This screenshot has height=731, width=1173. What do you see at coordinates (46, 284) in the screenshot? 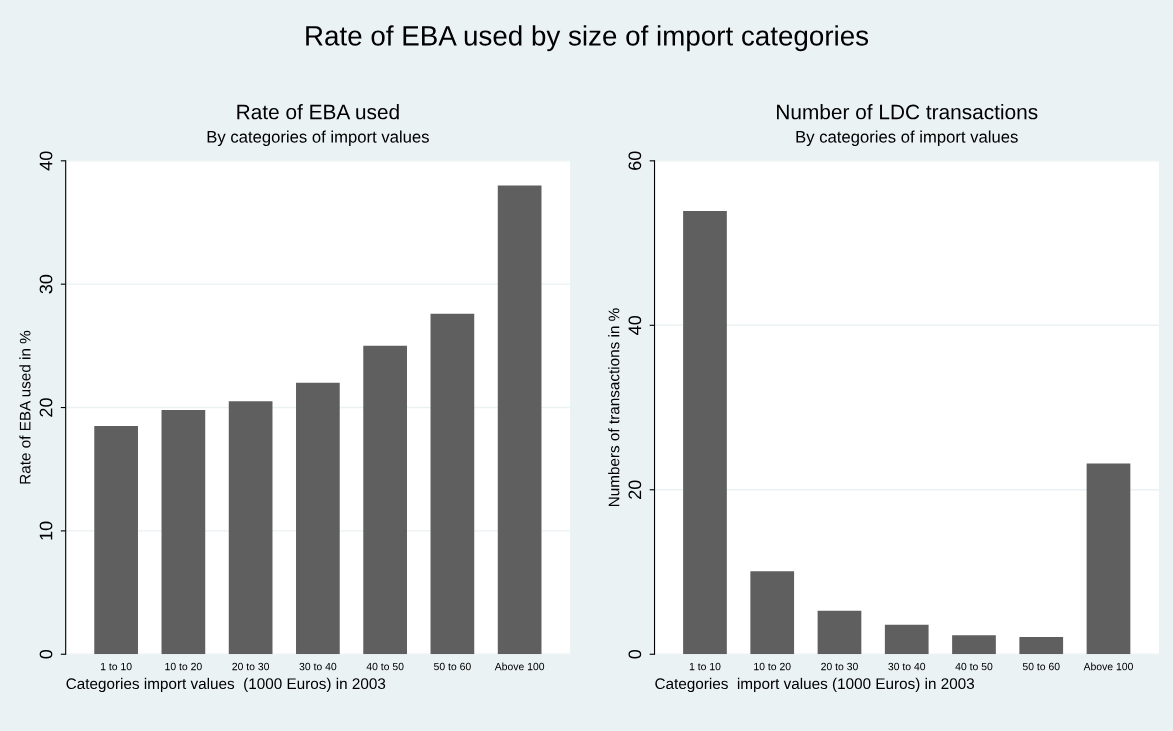
I see `y-tick-label: 30` at bounding box center [46, 284].